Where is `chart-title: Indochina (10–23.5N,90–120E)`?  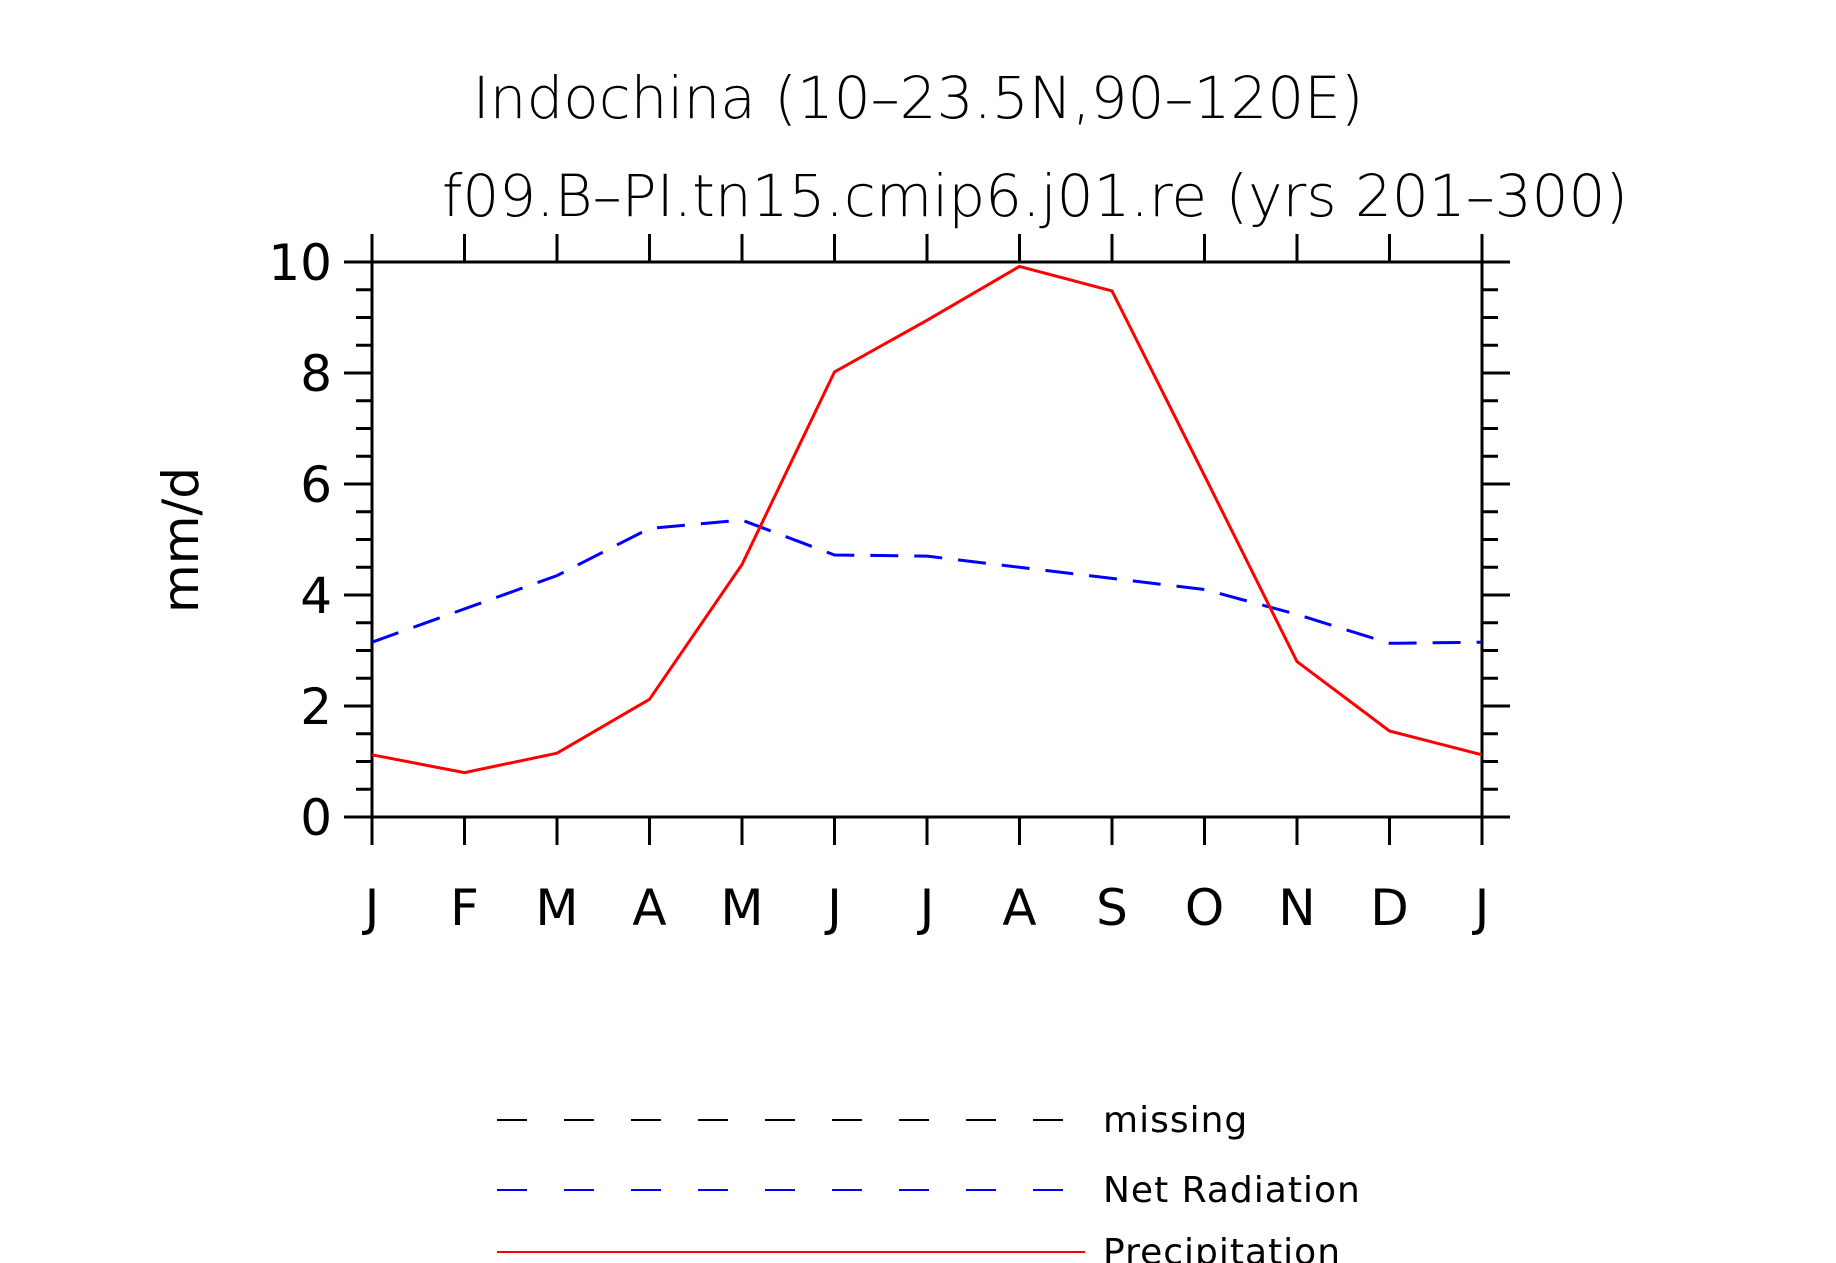 chart-title: Indochina (10–23.5N,90–120E) is located at coordinates (918, 98).